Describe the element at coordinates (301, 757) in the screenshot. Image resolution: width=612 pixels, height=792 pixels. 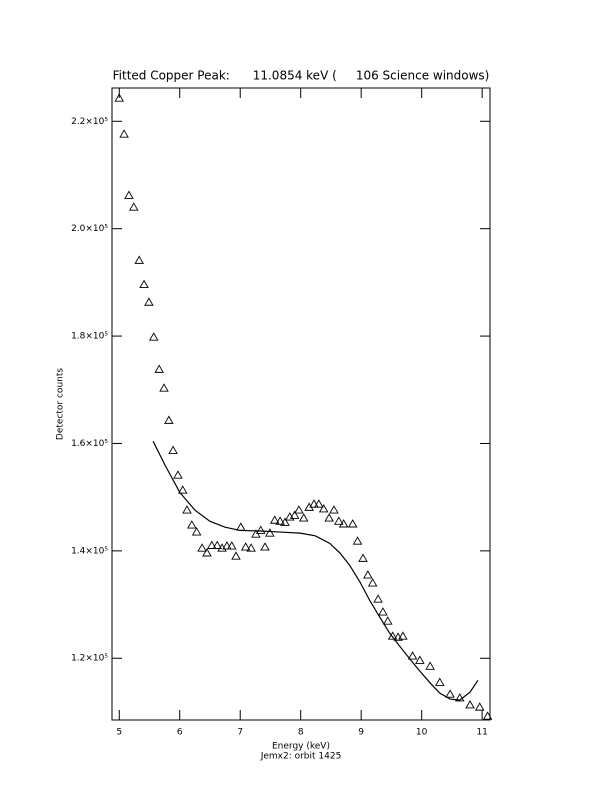
I see `subcaption: Jemx2: orbit 1425` at that location.